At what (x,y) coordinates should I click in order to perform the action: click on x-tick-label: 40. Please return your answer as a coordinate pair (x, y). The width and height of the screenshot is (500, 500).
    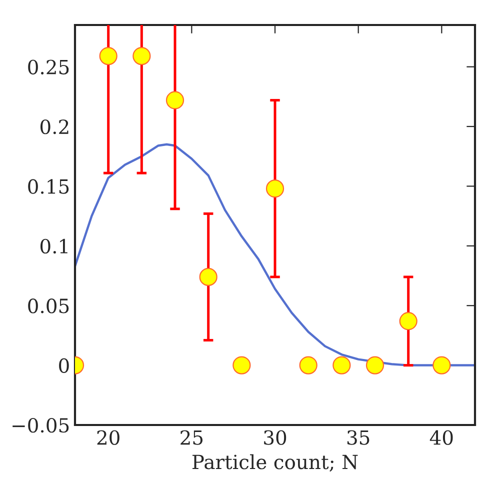
    Looking at the image, I should click on (441, 437).